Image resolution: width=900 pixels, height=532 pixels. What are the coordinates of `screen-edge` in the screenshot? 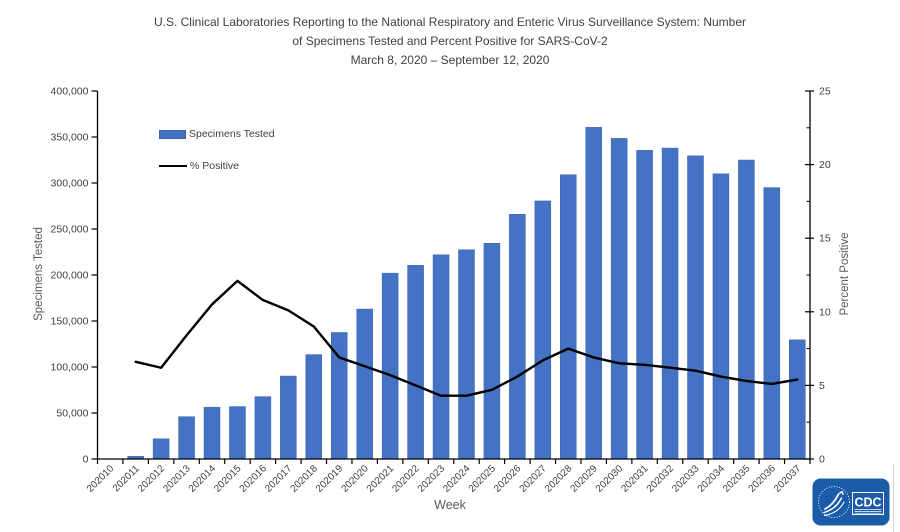 It's located at (893, 498).